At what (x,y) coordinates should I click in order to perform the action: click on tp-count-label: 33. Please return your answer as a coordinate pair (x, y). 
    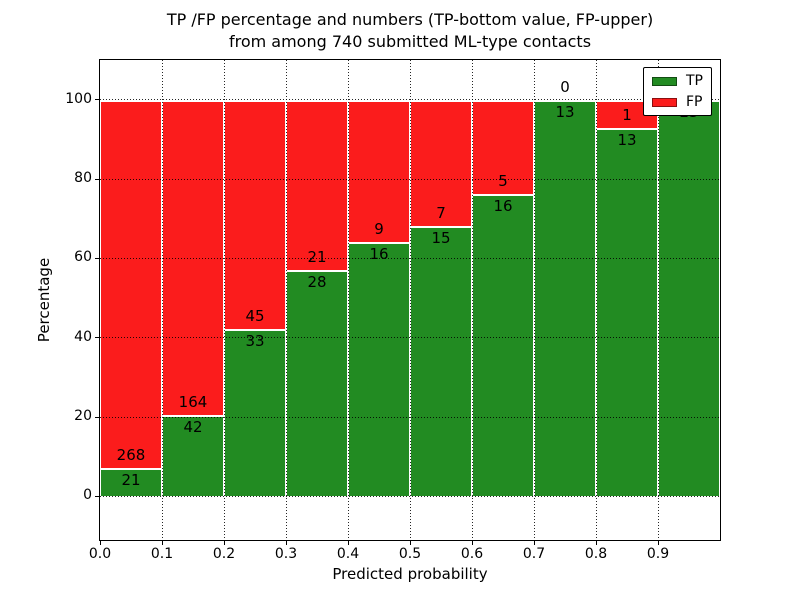
    Looking at the image, I should click on (255, 340).